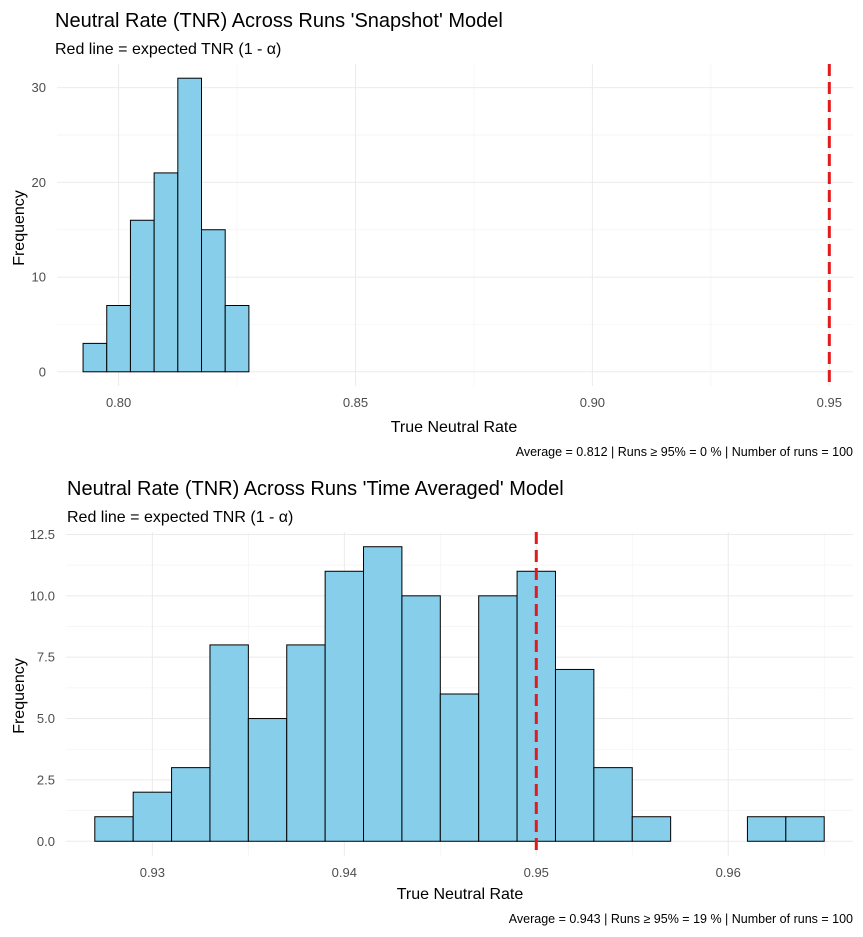 This screenshot has height=937, width=863. Describe the element at coordinates (474, 402) in the screenshot. I see `x-axis-tick-labels: 0.80 0.85 0.90 0.95` at that location.